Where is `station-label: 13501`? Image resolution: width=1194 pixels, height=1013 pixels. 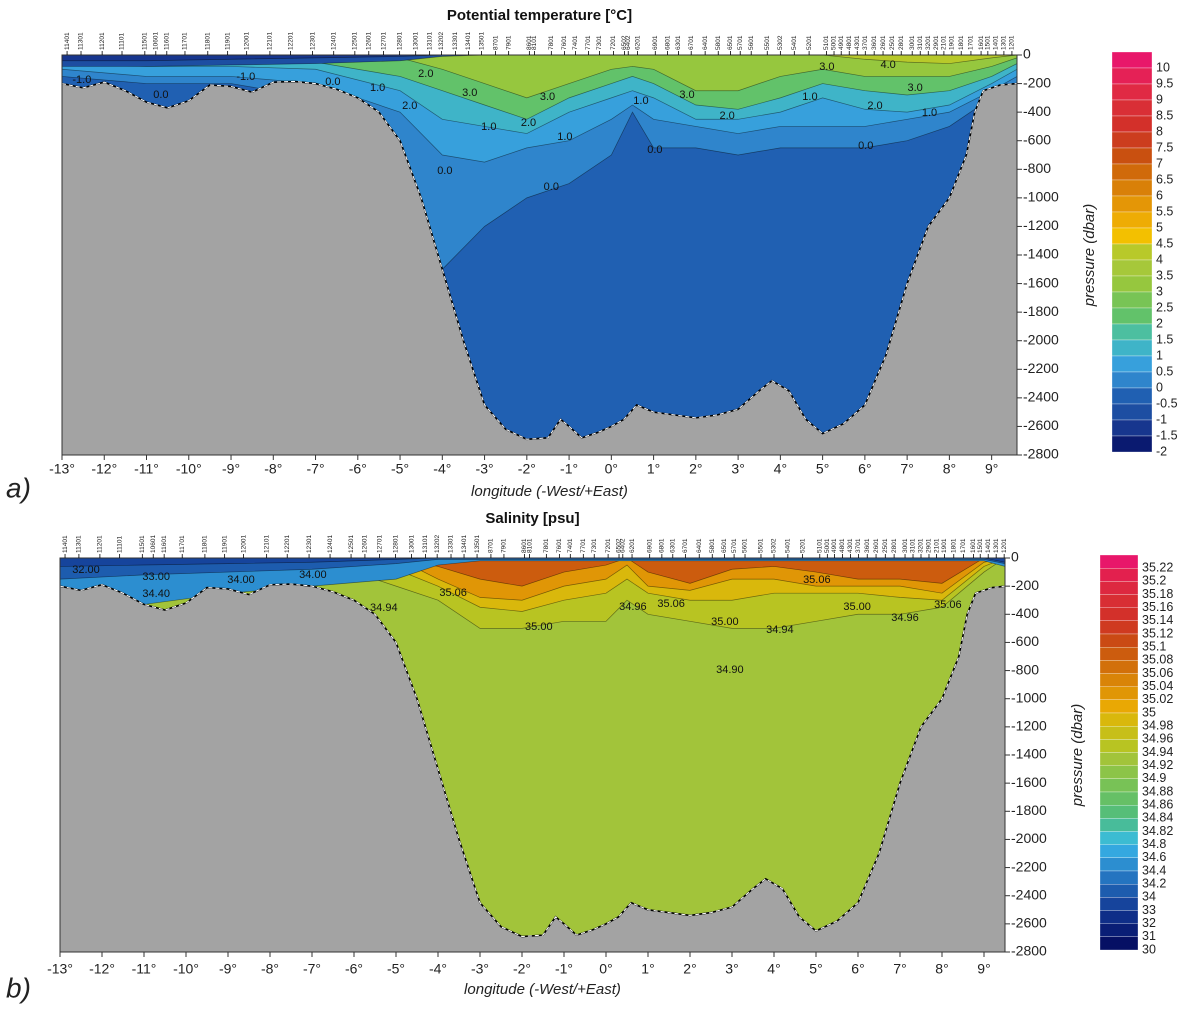
station-label: 13501 is located at coordinates (477, 544).